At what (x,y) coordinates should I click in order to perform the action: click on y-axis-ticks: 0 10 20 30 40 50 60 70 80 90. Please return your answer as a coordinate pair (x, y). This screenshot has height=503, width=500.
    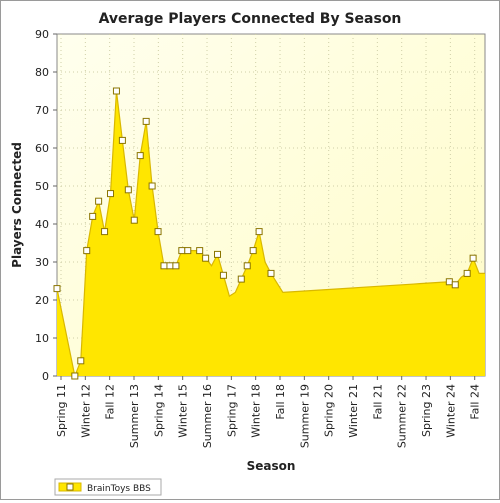
    Looking at the image, I should click on (46, 205).